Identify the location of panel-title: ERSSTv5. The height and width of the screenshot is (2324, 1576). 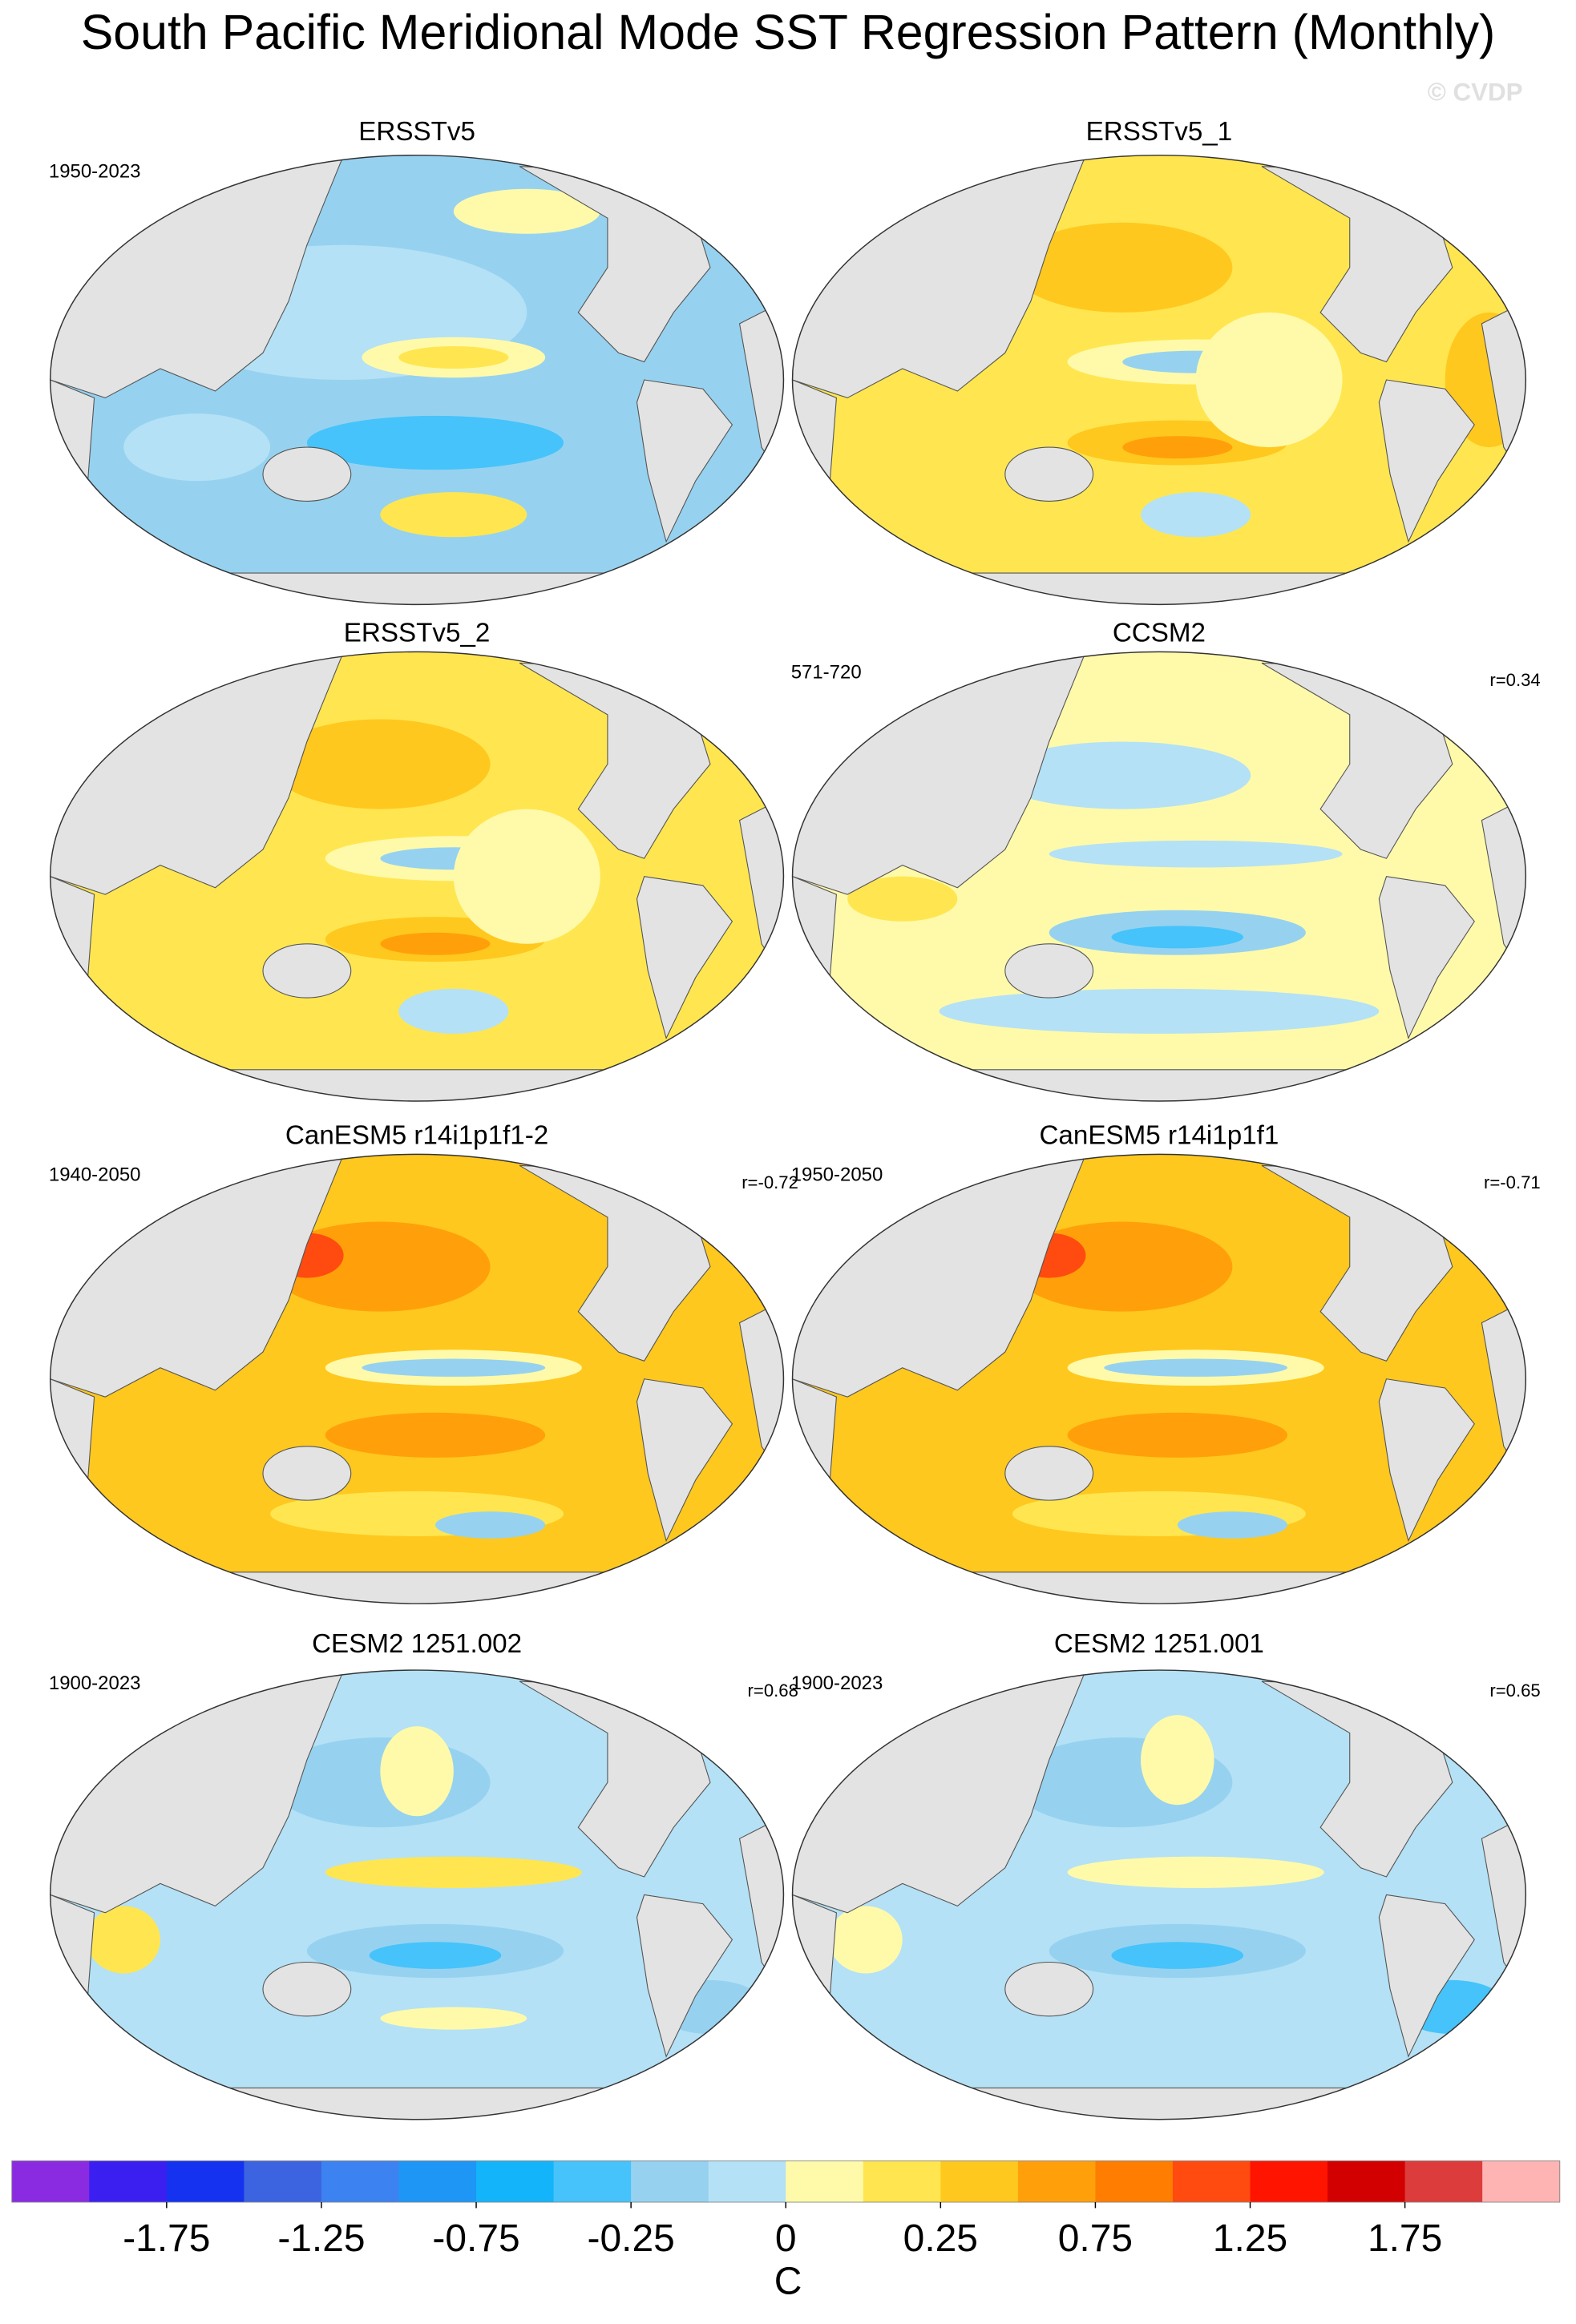
(416, 132).